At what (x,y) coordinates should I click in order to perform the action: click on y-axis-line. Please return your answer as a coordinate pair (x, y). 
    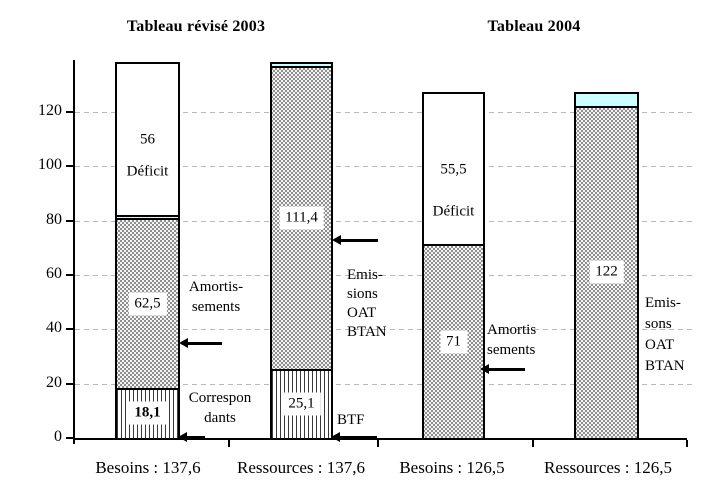
    Looking at the image, I should click on (74, 252).